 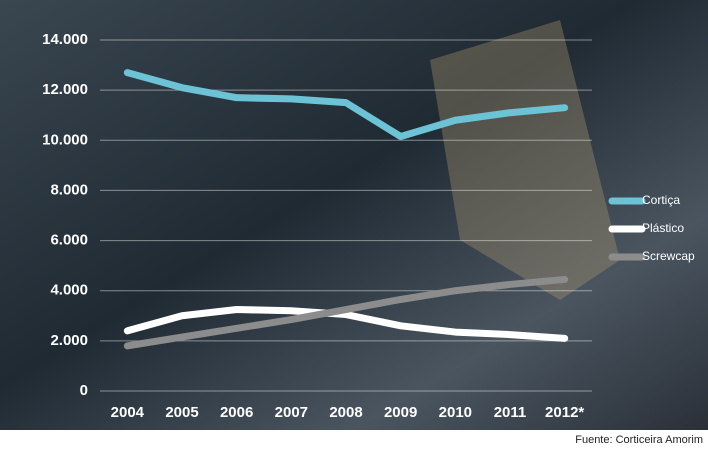 What do you see at coordinates (65, 39) in the screenshot?
I see `y-tick-label: 14.000` at bounding box center [65, 39].